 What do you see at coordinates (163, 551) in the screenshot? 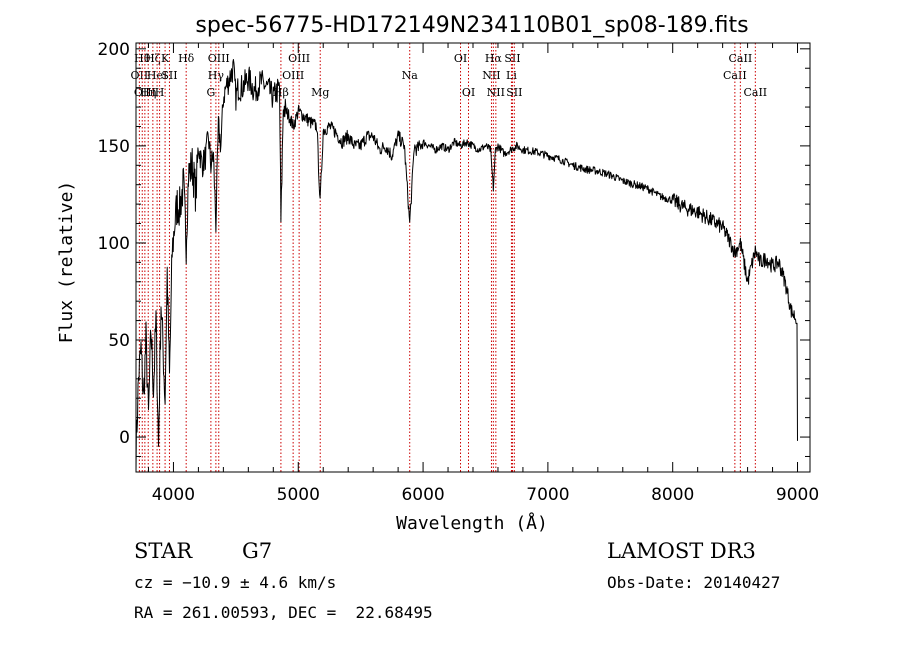
I see `object-class: STAR` at bounding box center [163, 551].